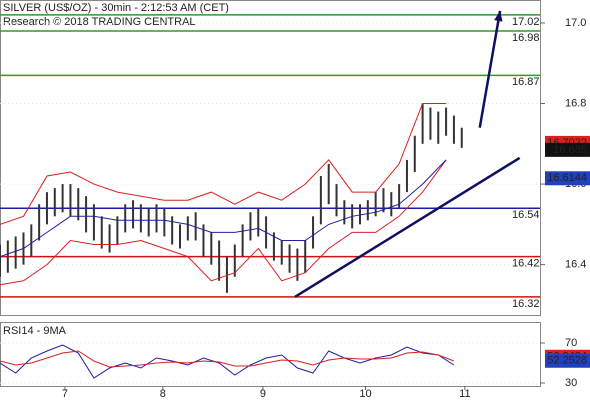 This screenshot has height=400, width=590. Describe the element at coordinates (464, 394) in the screenshot. I see `x-tick-label: 11` at that location.